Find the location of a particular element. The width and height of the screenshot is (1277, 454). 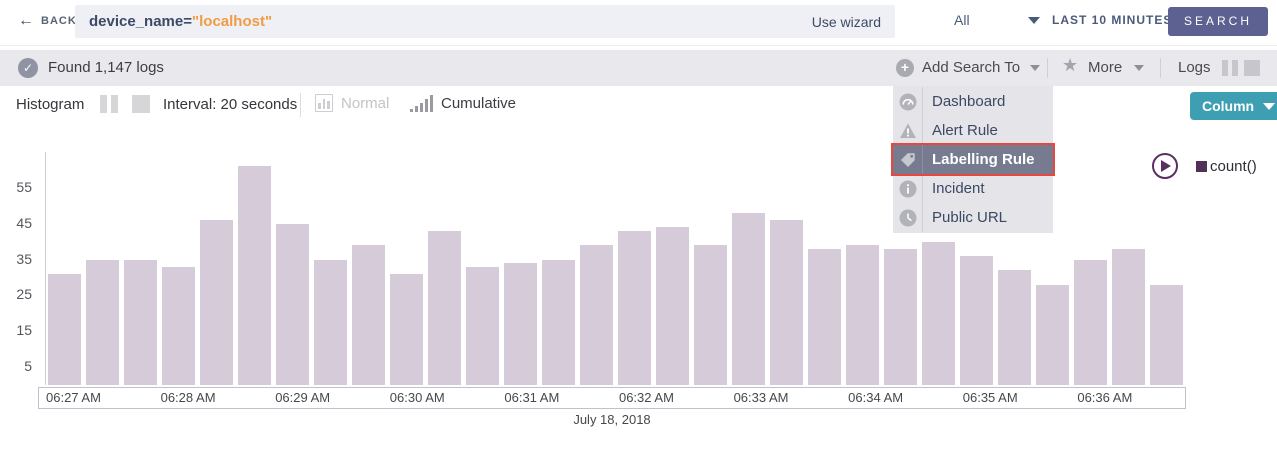

pause-histogram-button is located at coordinates (109, 104).